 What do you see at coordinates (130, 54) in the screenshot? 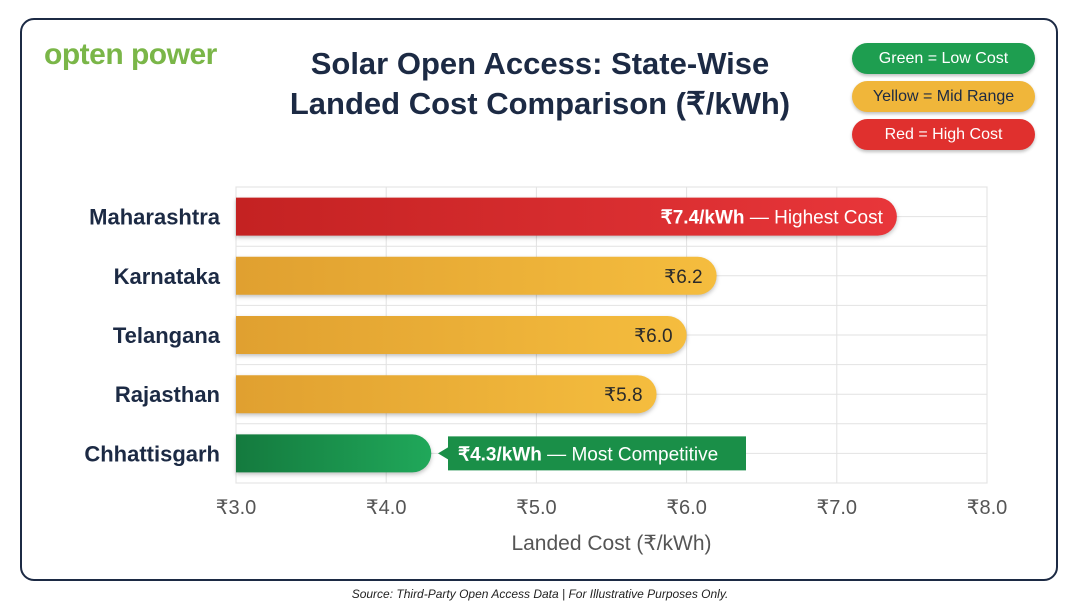
I see `logo: opten power` at bounding box center [130, 54].